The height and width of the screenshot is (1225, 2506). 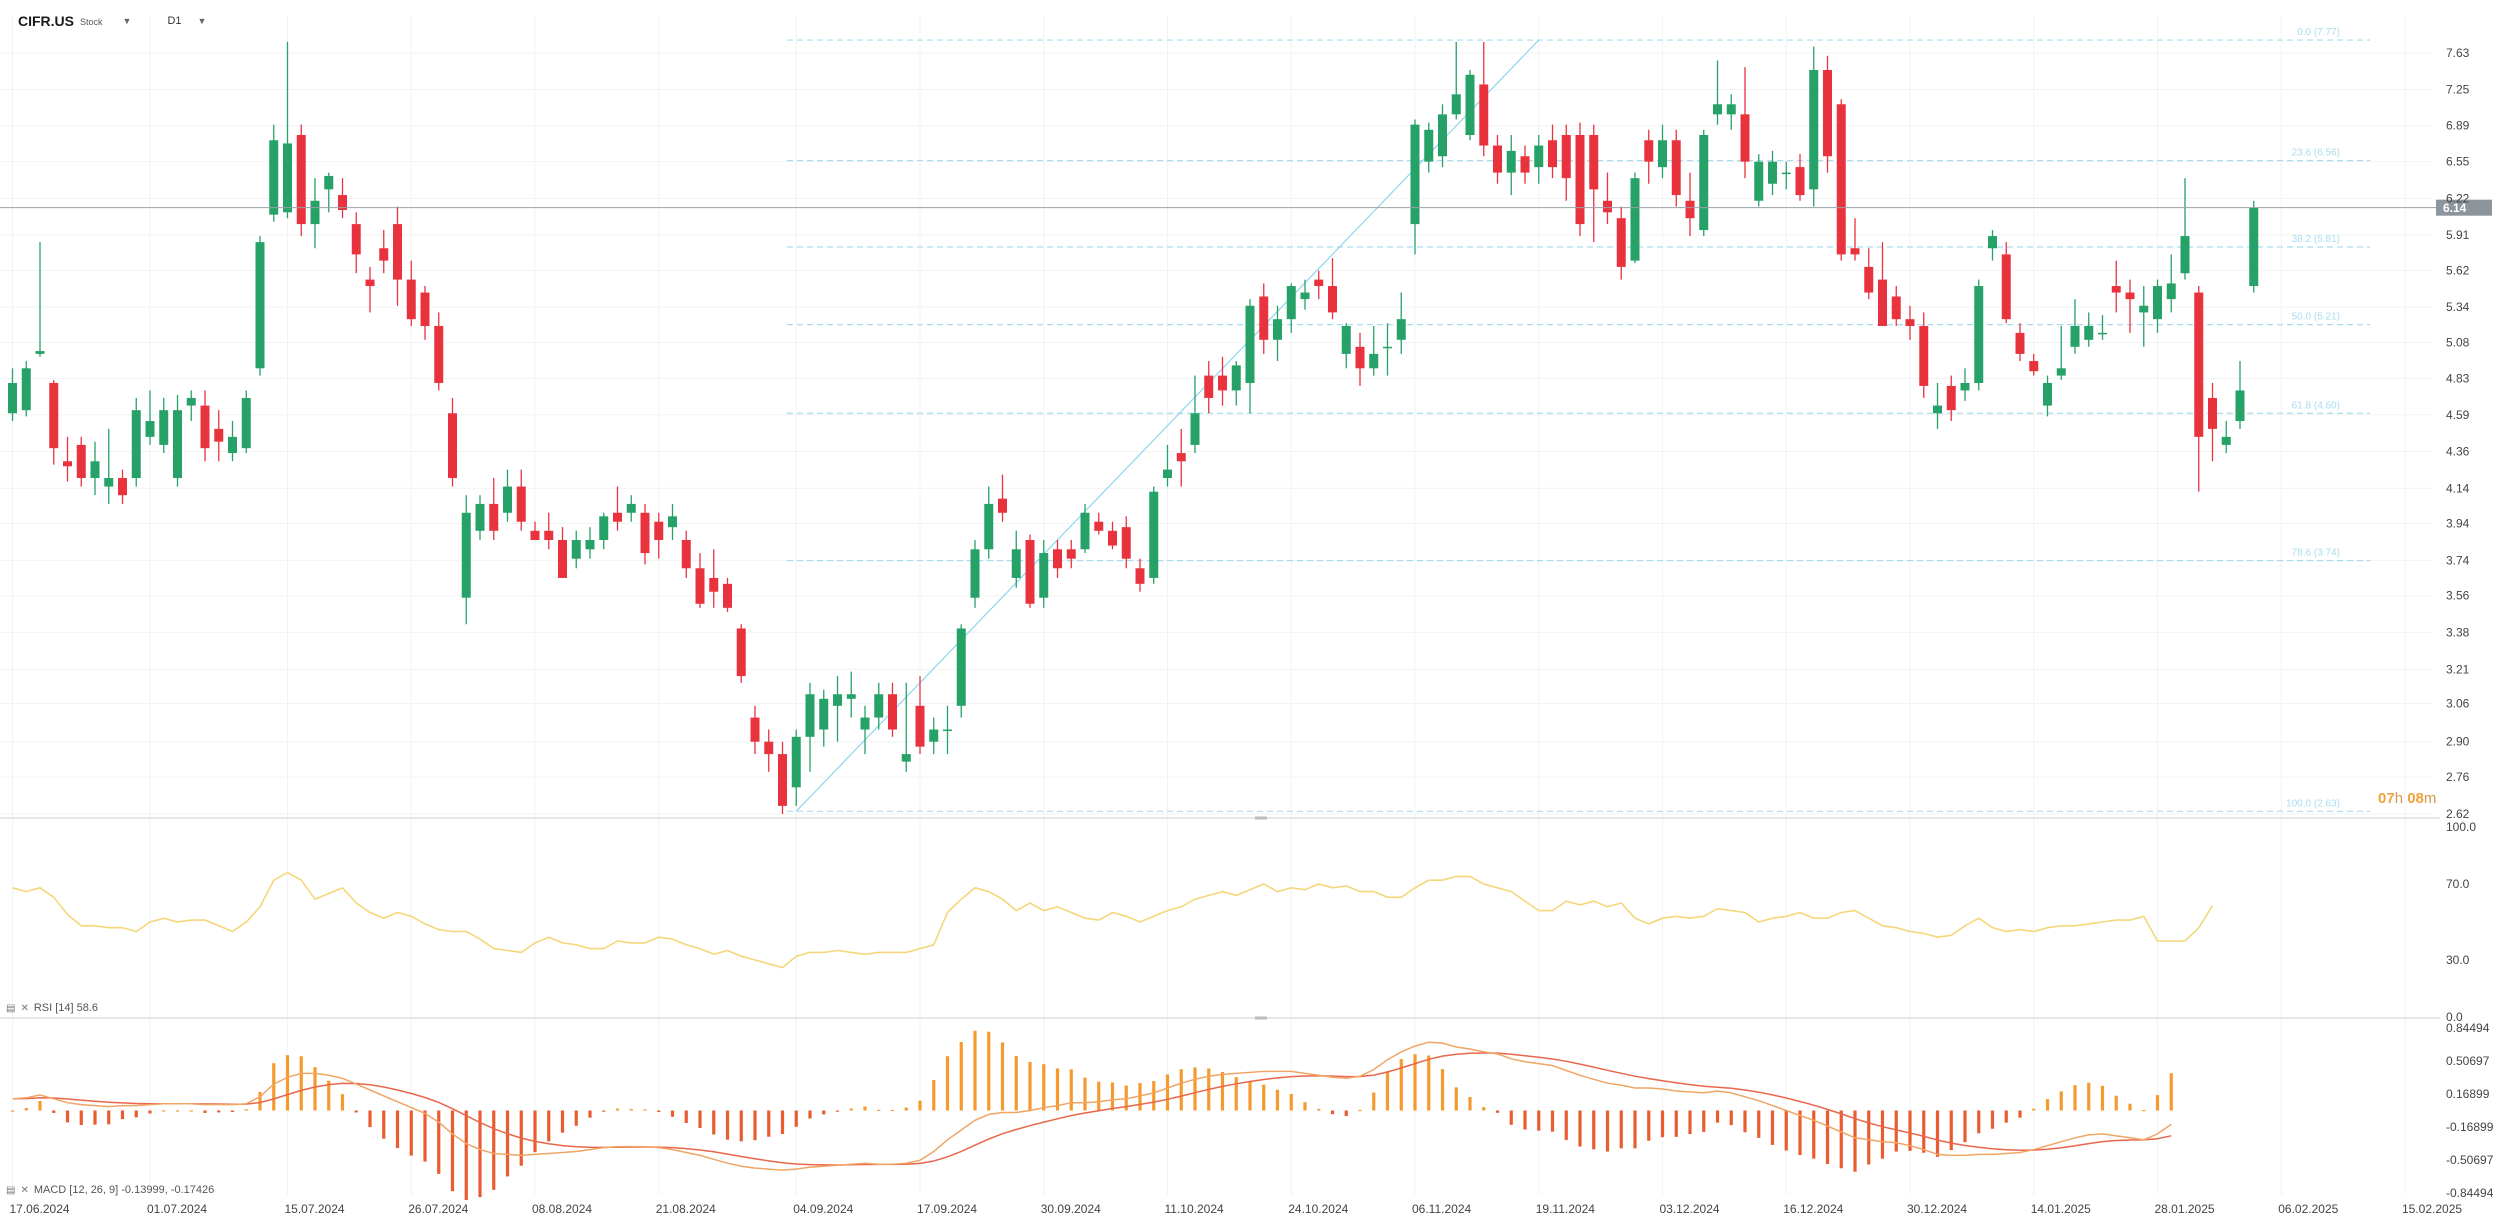 What do you see at coordinates (1261, 1018) in the screenshot?
I see `pane-resize-handle` at bounding box center [1261, 1018].